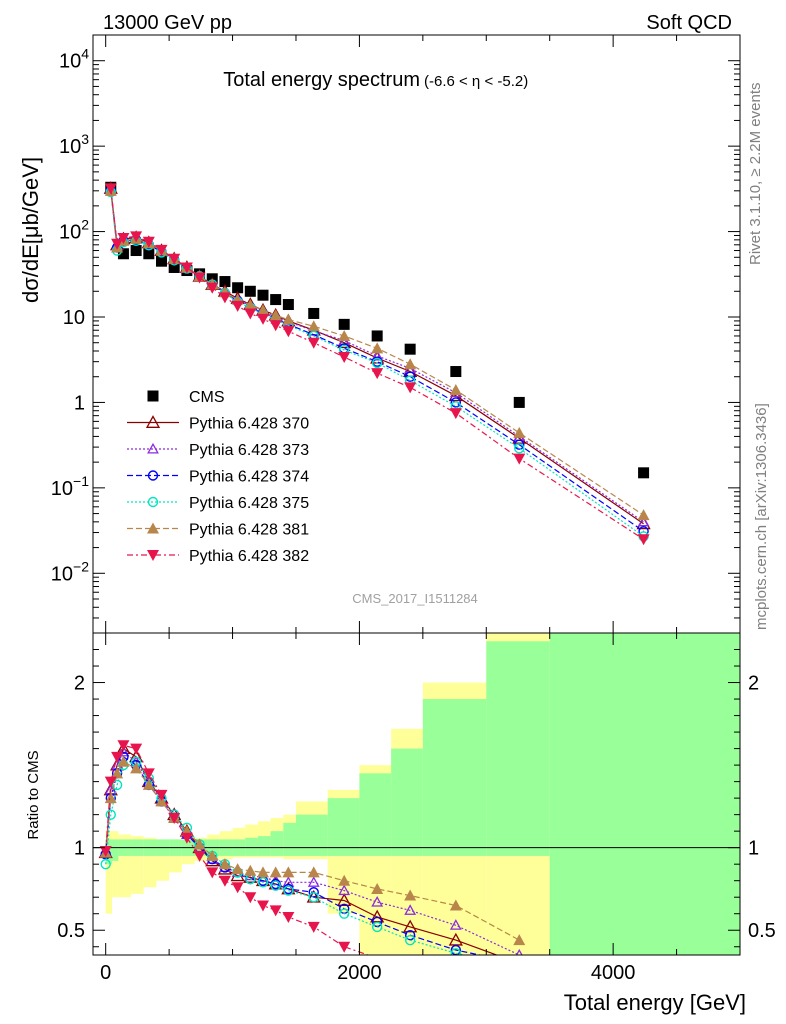 The height and width of the screenshot is (1024, 786). I want to click on ratio-series-group, so click(312, 847).